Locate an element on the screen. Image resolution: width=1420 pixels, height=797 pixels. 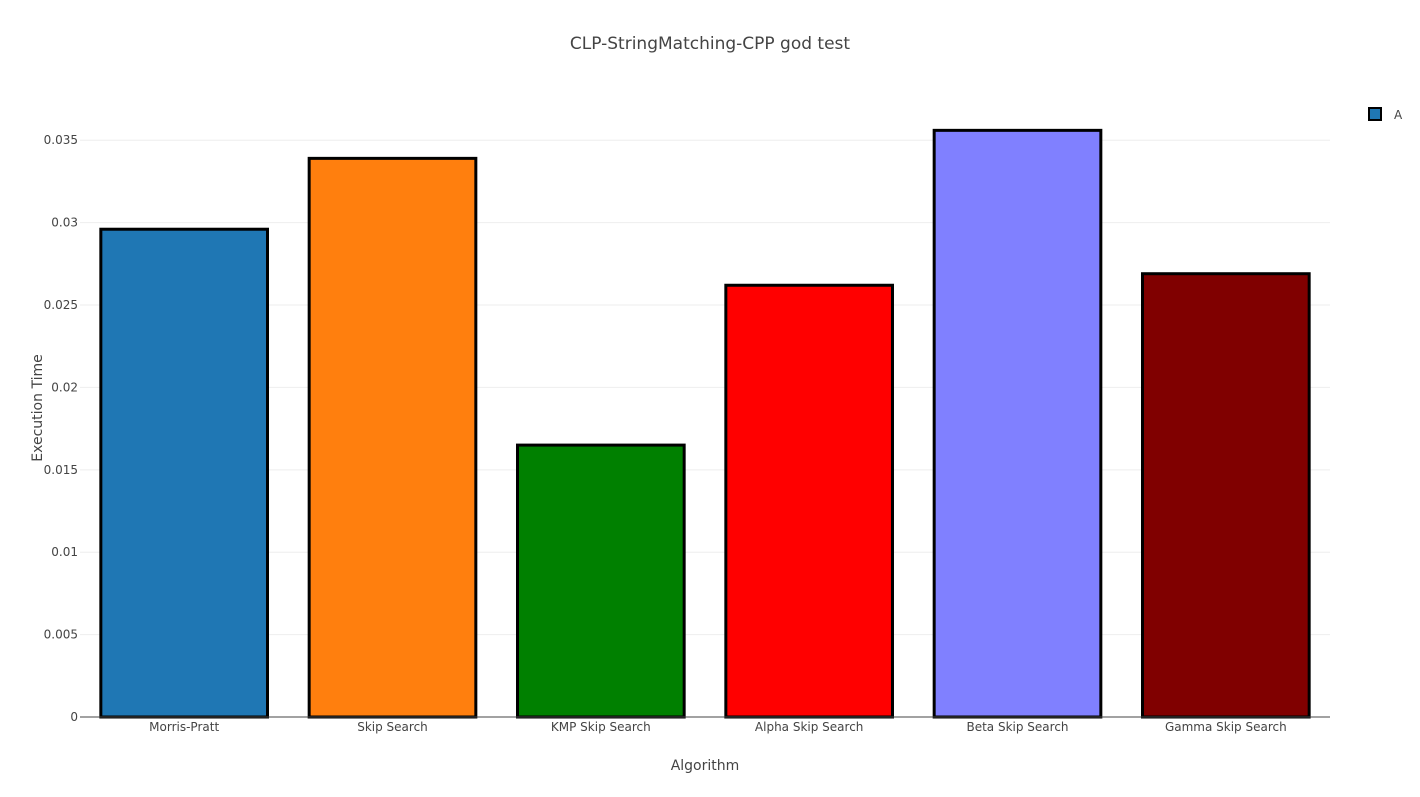
y-tick-label: 0 is located at coordinates (74, 717).